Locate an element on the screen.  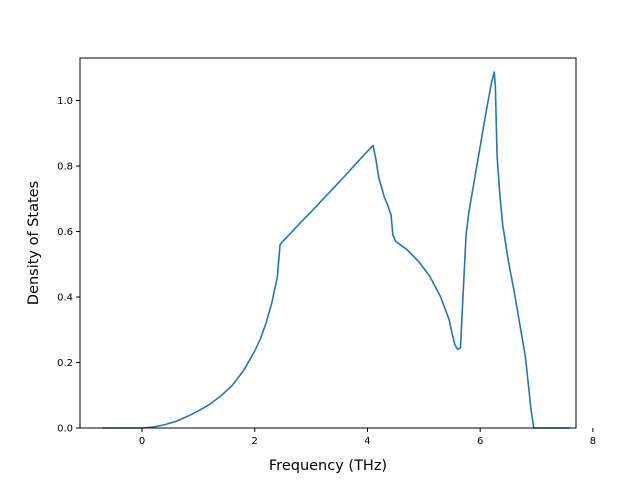
x-axis-title: Frequency (THz) is located at coordinates (328, 466).